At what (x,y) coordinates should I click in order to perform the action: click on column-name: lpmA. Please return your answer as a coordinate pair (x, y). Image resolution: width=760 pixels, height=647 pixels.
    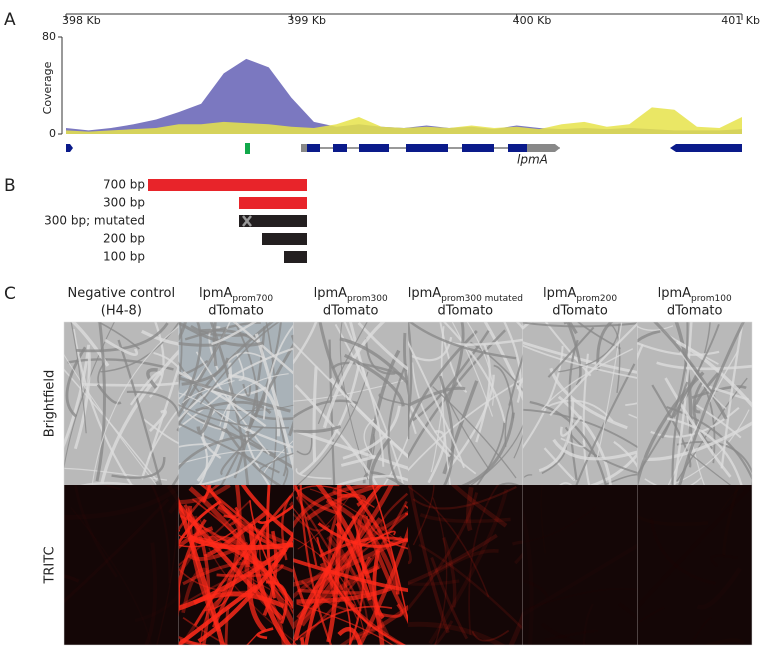
    Looking at the image, I should click on (425, 293).